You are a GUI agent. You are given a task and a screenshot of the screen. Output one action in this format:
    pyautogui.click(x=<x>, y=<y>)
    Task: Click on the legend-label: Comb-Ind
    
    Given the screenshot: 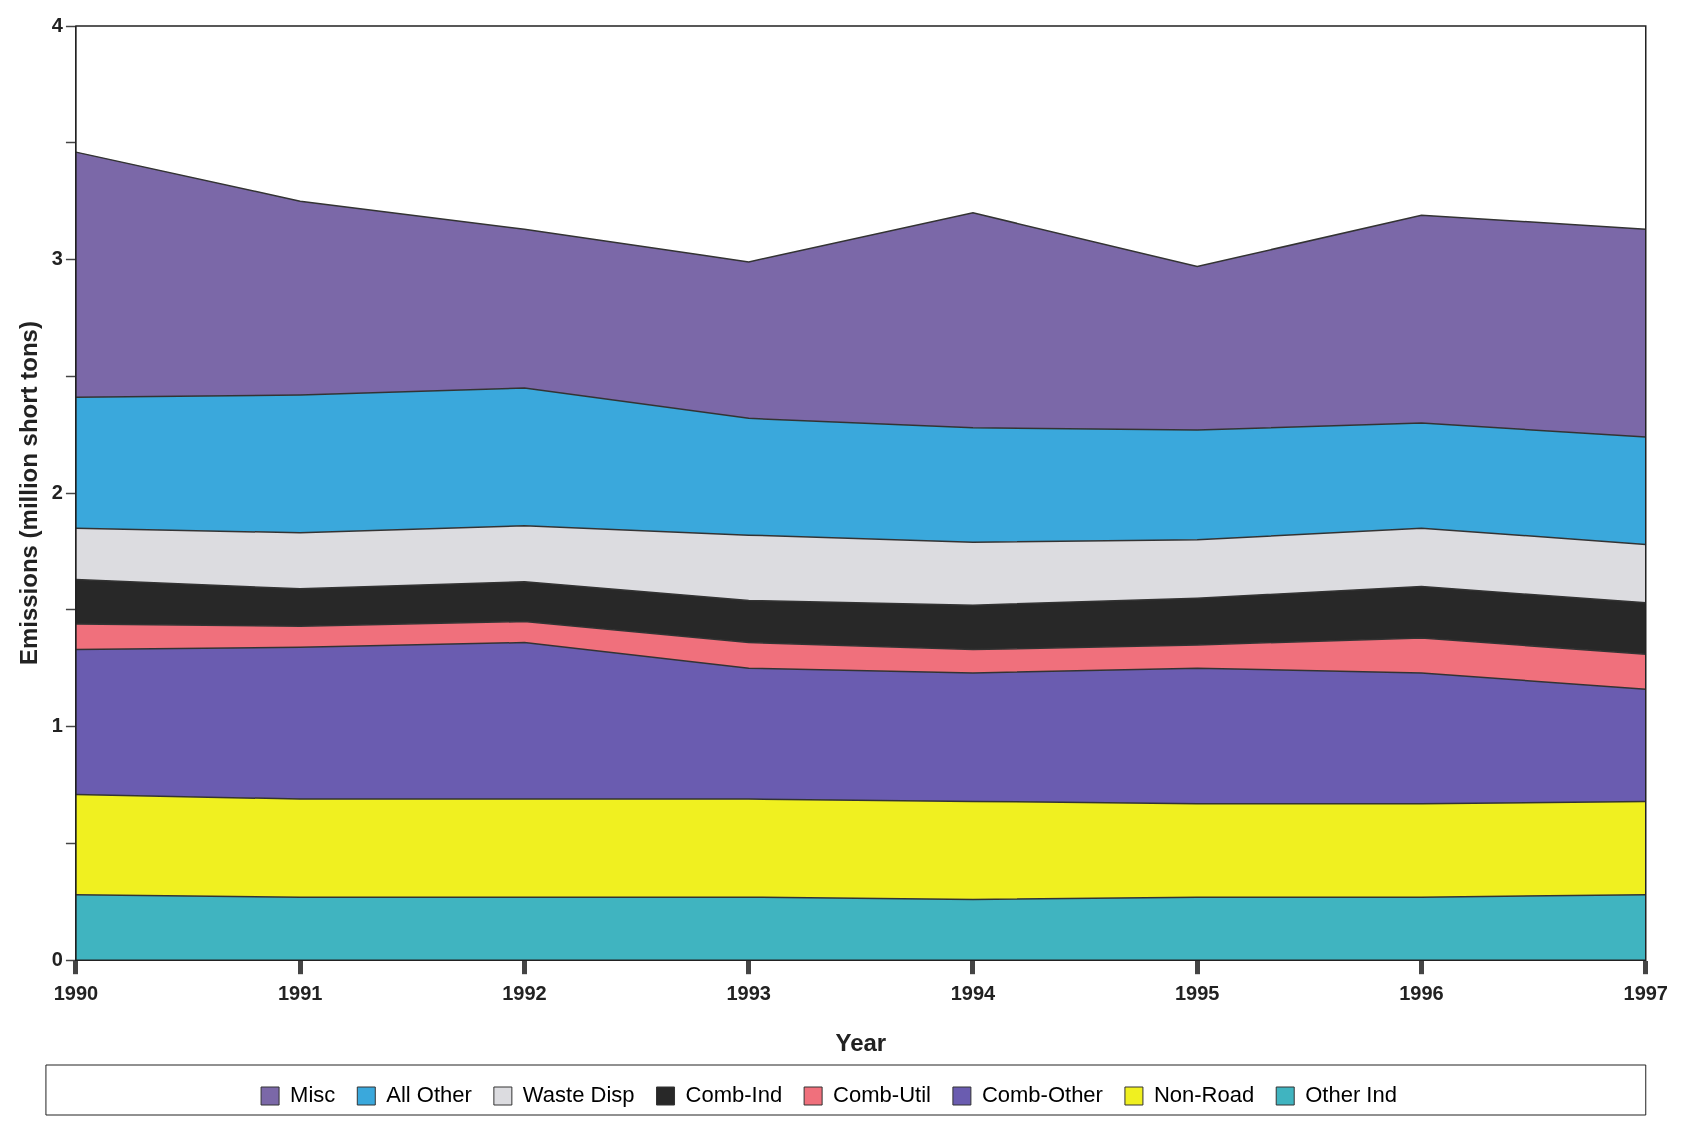 What is the action you would take?
    pyautogui.click(x=734, y=1095)
    